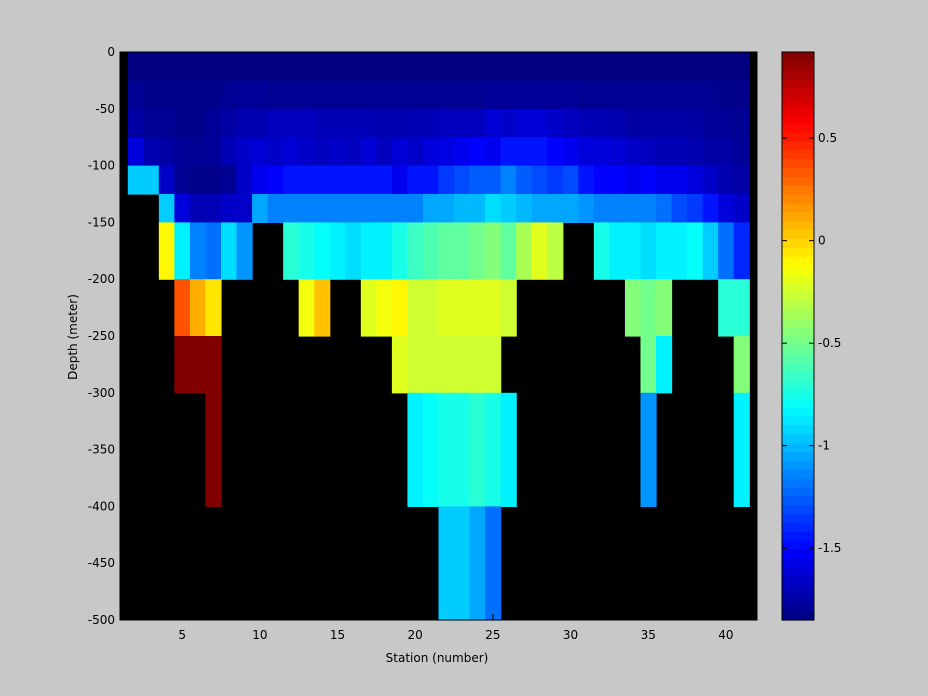  Describe the element at coordinates (101, 450) in the screenshot. I see `y-tick-label: -350` at that location.